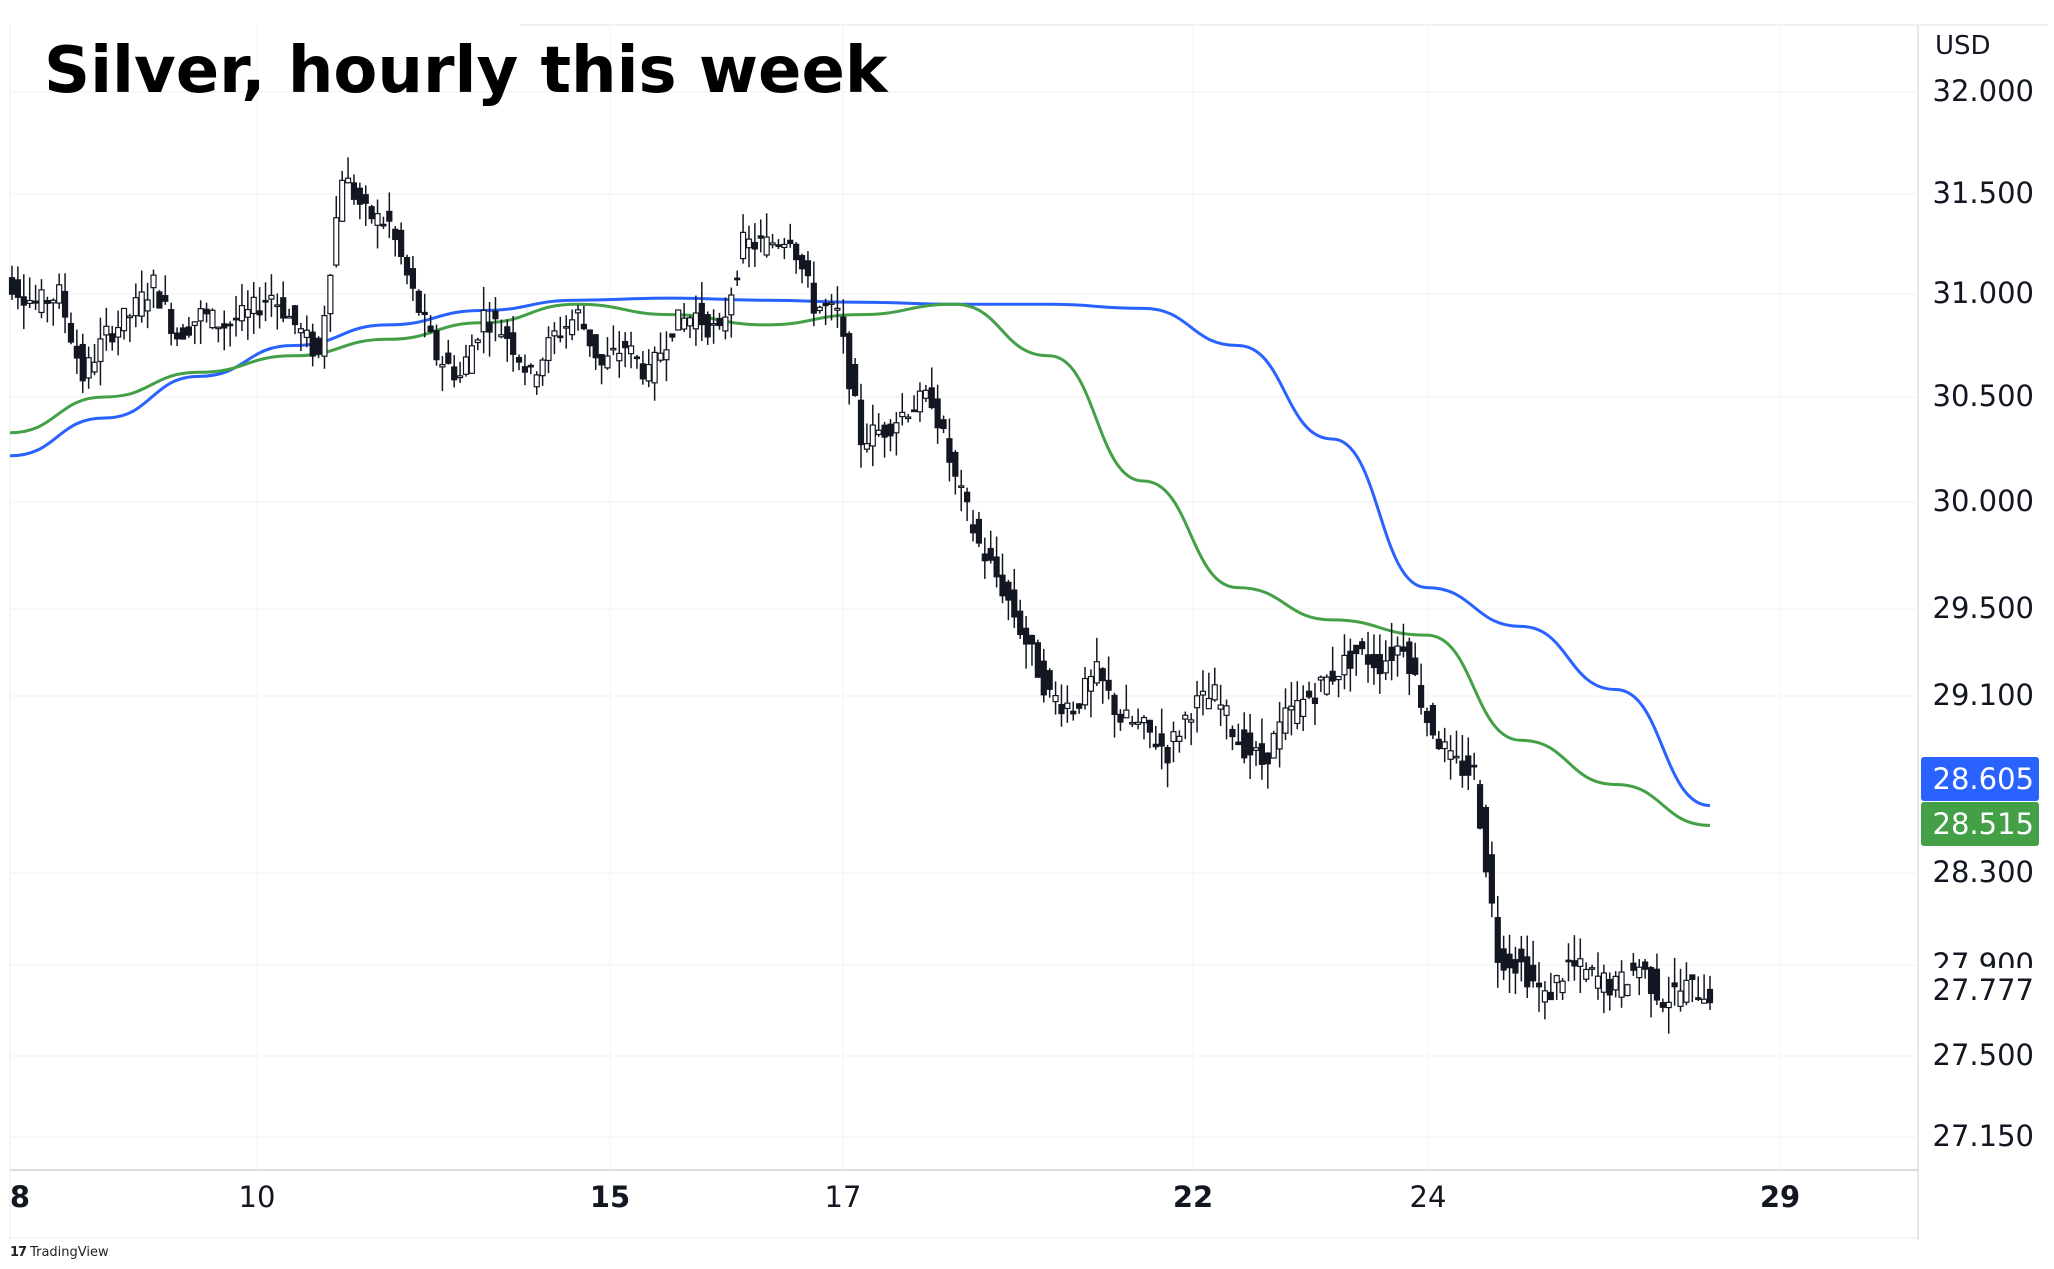 The height and width of the screenshot is (1269, 2054). Describe the element at coordinates (1980, 824) in the screenshot. I see `series-value-tag: 28.515` at that location.